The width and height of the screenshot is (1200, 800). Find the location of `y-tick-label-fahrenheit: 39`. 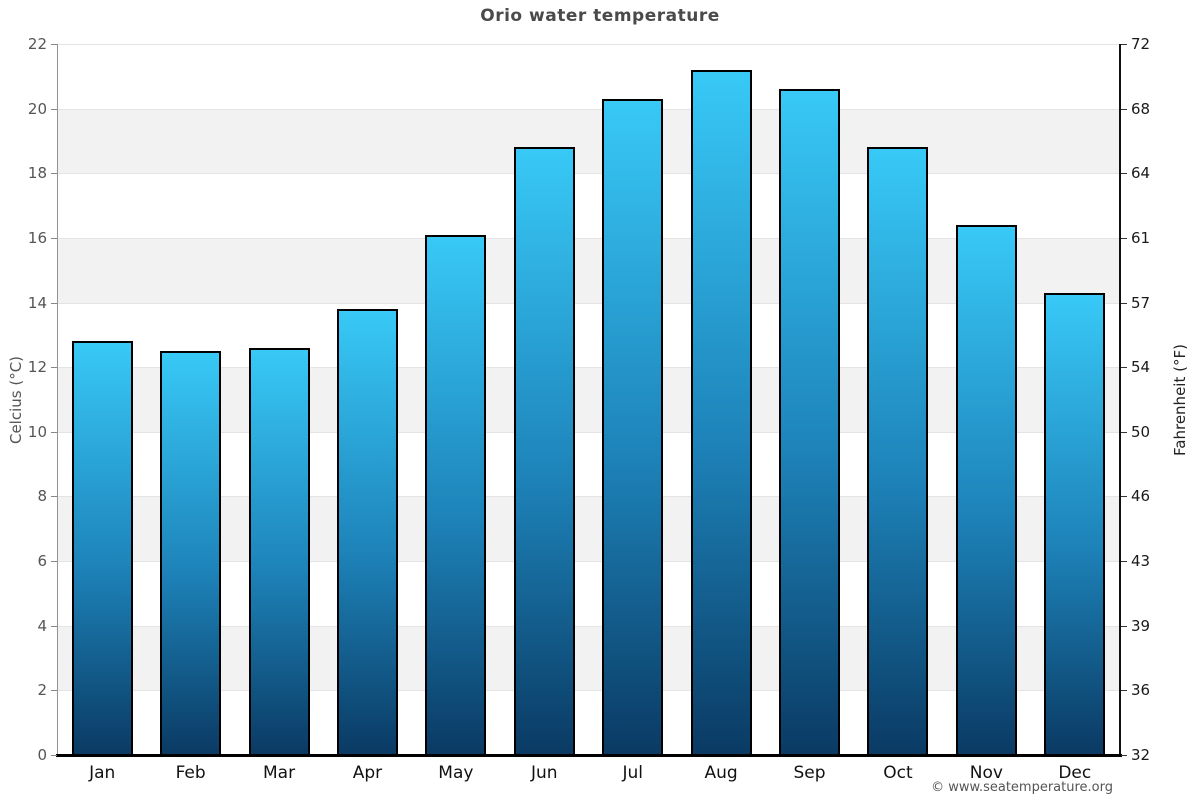

y-tick-label-fahrenheit: 39 is located at coordinates (1141, 625).